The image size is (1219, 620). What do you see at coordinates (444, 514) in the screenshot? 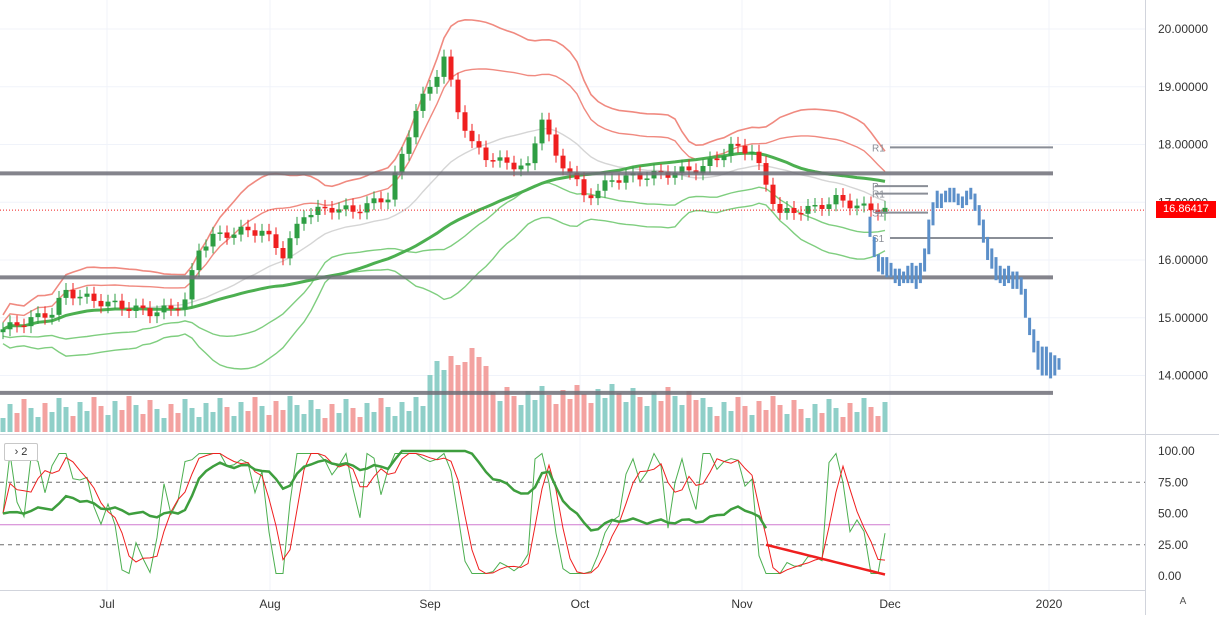
I see `oscillator-slow-line` at bounding box center [444, 514].